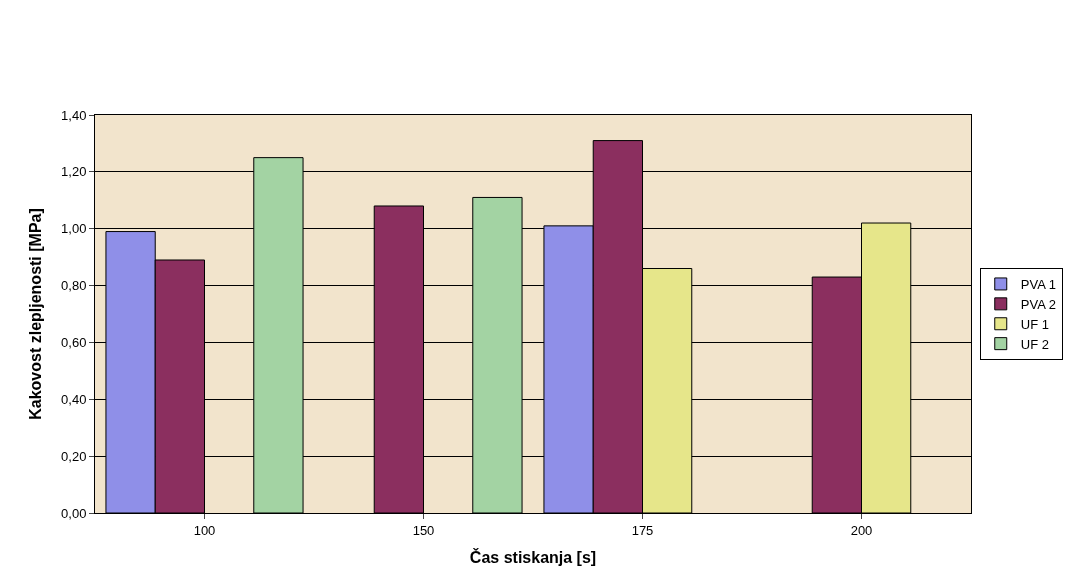 The image size is (1075, 583). What do you see at coordinates (74, 115) in the screenshot?
I see `y-tick-label: 1,40` at bounding box center [74, 115].